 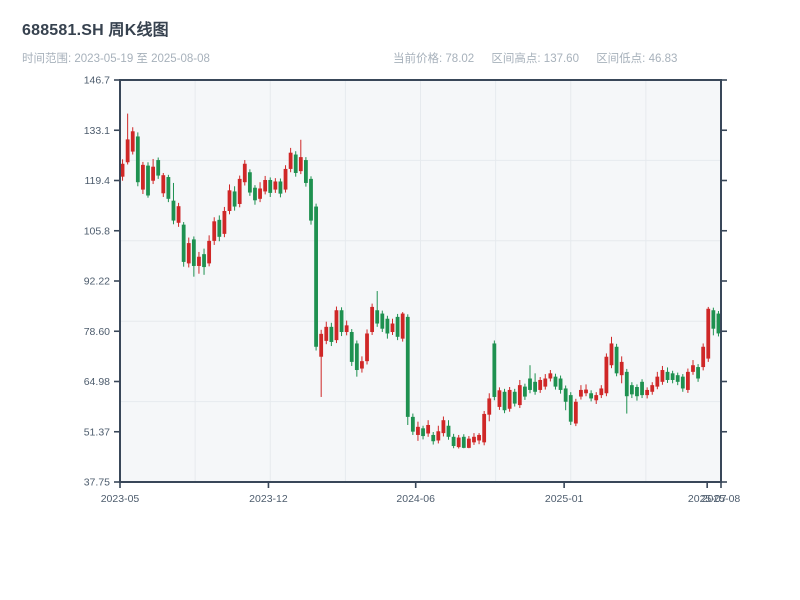 I want to click on time-range-label: 时间范围: 2023-05-19 至 2025-08-08, so click(x=116, y=59).